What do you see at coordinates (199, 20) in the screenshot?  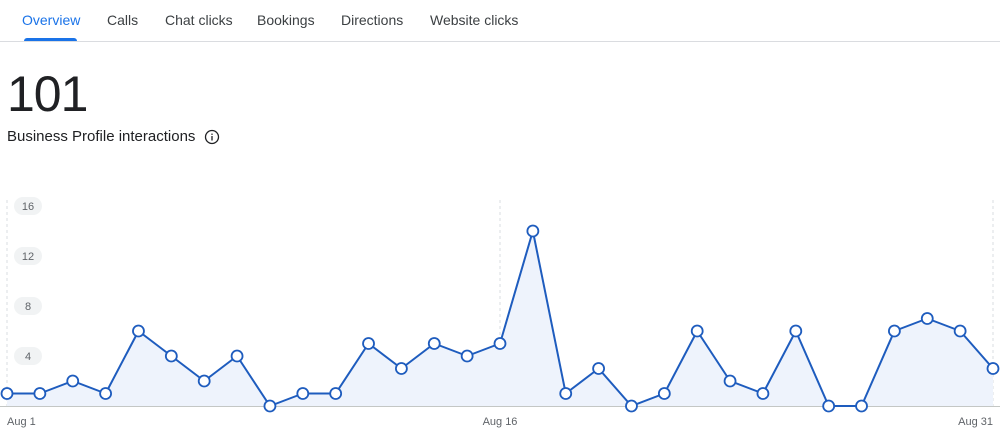 I see `tab-chat-clicks: Chat clicks` at bounding box center [199, 20].